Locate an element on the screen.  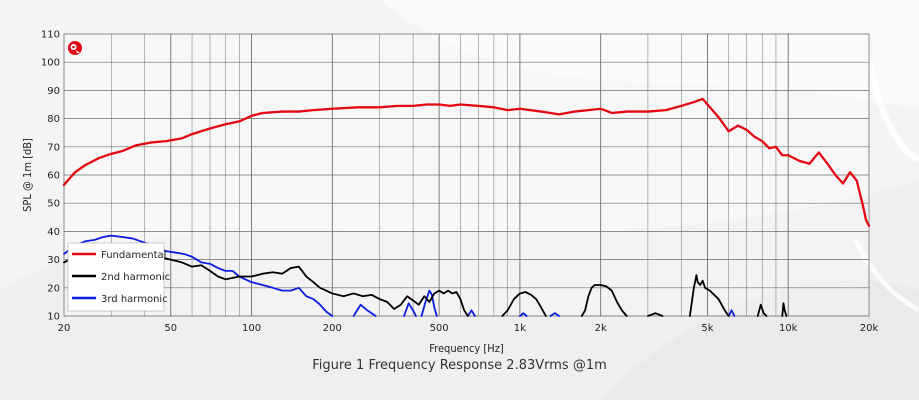
figure-caption: Figure 1 Frequency Response 2.83Vrms @1m is located at coordinates (459, 365).